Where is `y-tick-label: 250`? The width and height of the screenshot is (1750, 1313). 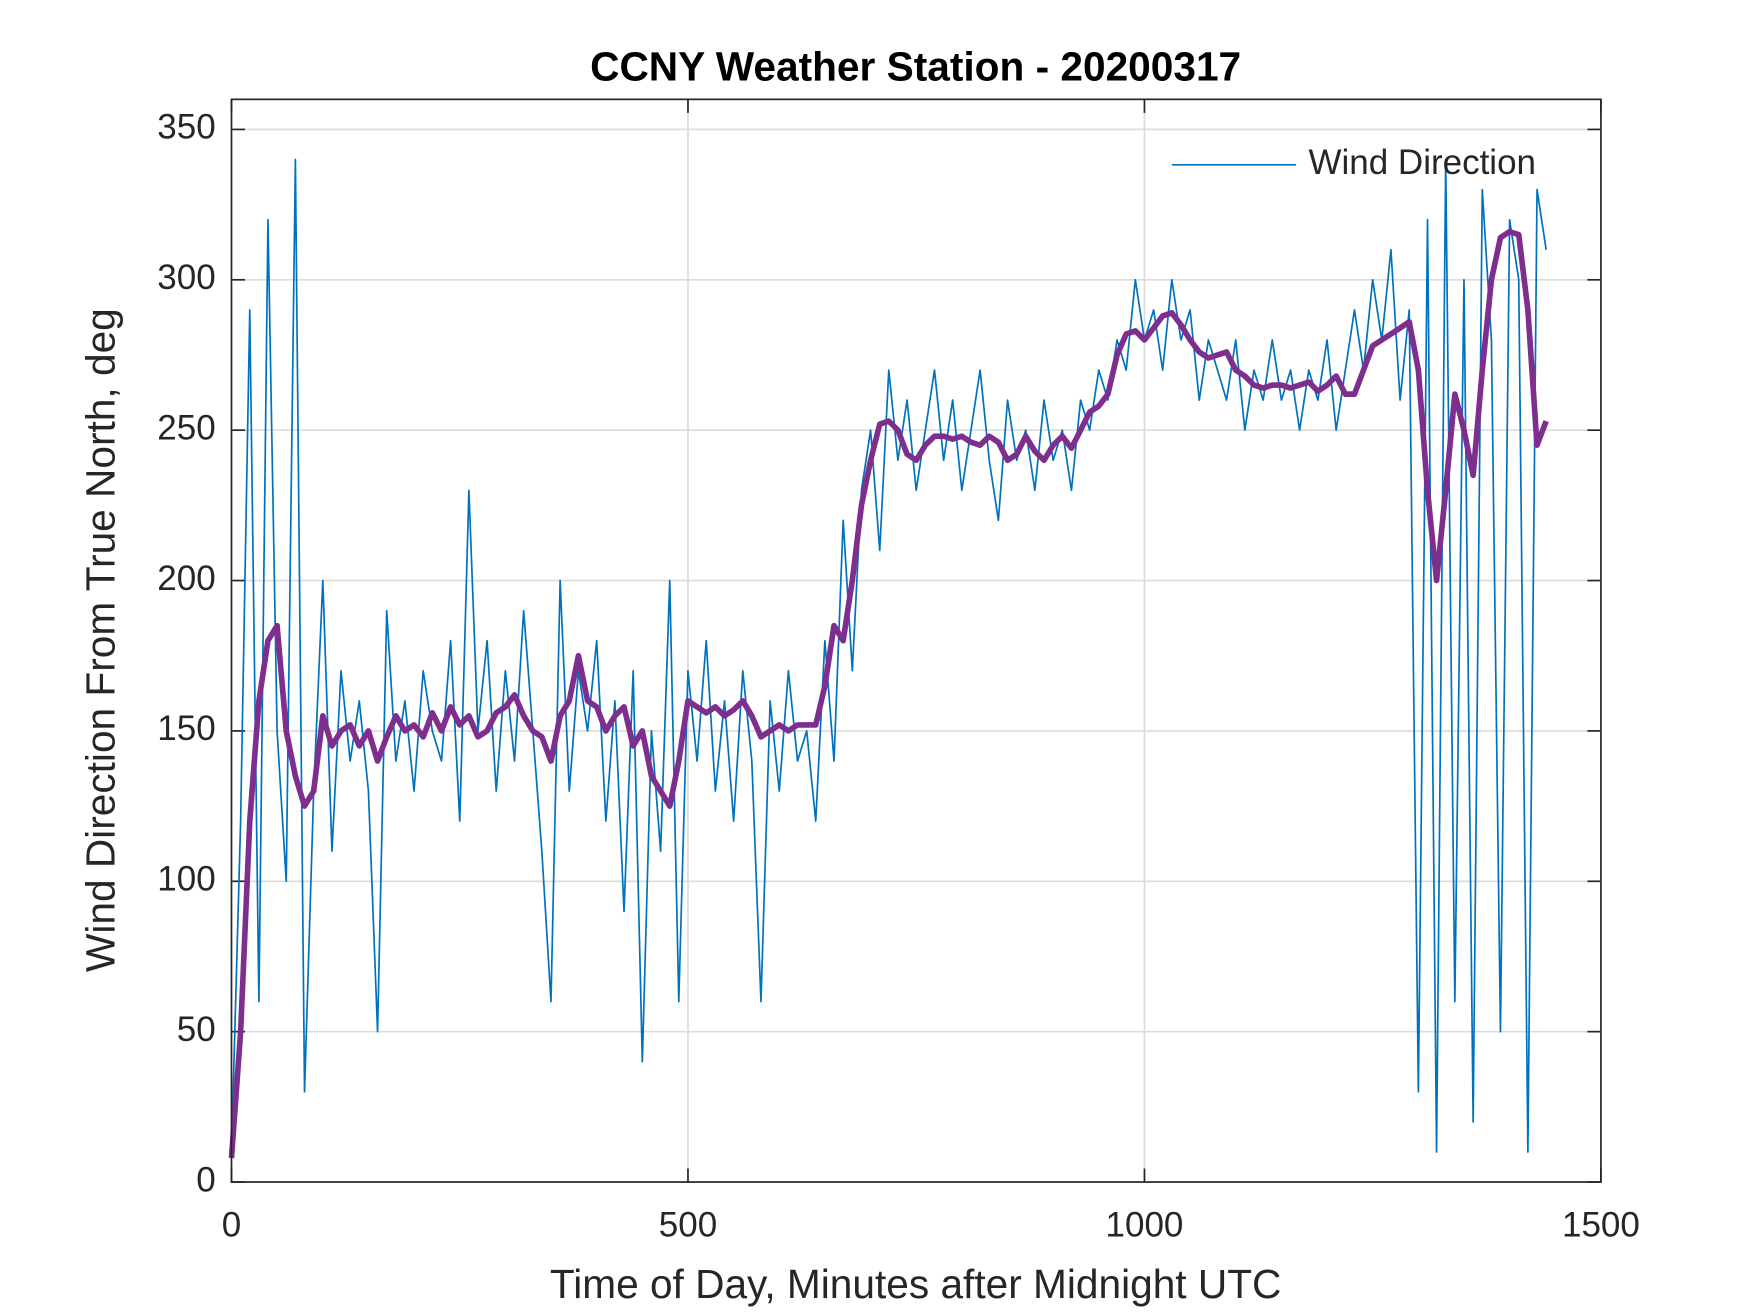 y-tick-label: 250 is located at coordinates (186, 427).